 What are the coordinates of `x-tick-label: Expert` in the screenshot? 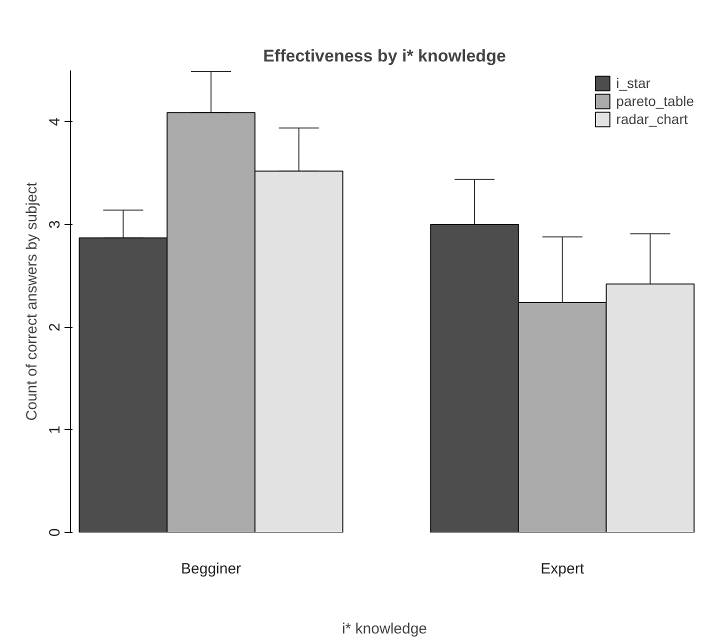 It's located at (562, 569).